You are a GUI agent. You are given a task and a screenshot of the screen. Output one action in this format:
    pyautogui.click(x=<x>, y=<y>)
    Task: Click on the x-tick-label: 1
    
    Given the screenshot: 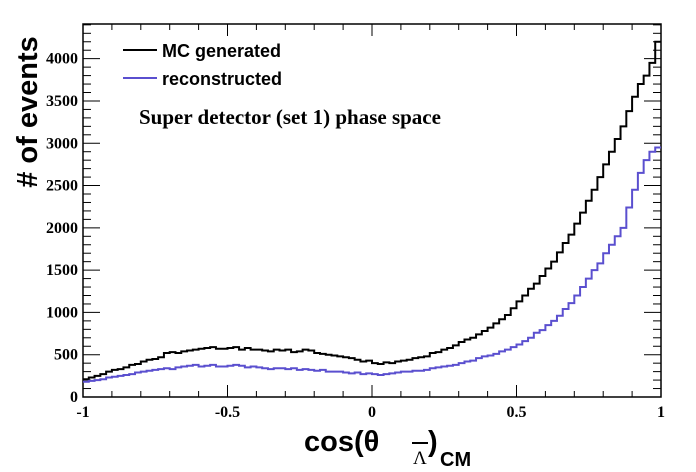 What is the action you would take?
    pyautogui.click(x=661, y=412)
    